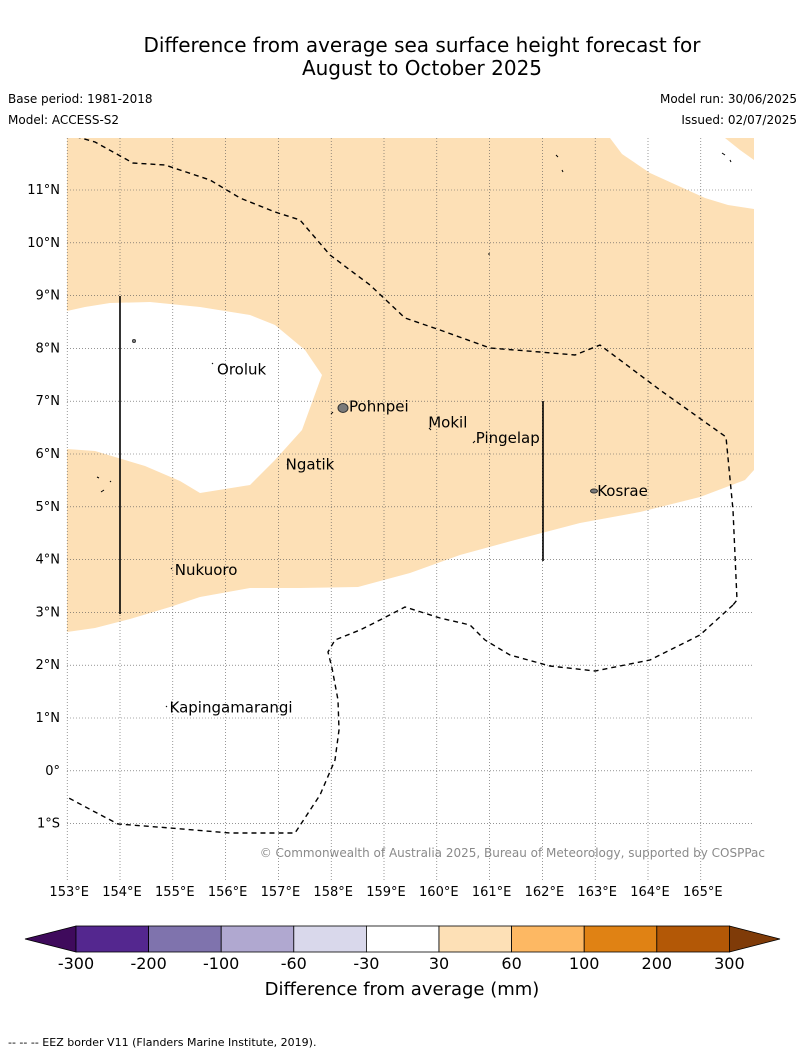 The height and width of the screenshot is (1058, 804). What do you see at coordinates (48, 507) in the screenshot?
I see `lat-tick-label: 5°N` at bounding box center [48, 507].